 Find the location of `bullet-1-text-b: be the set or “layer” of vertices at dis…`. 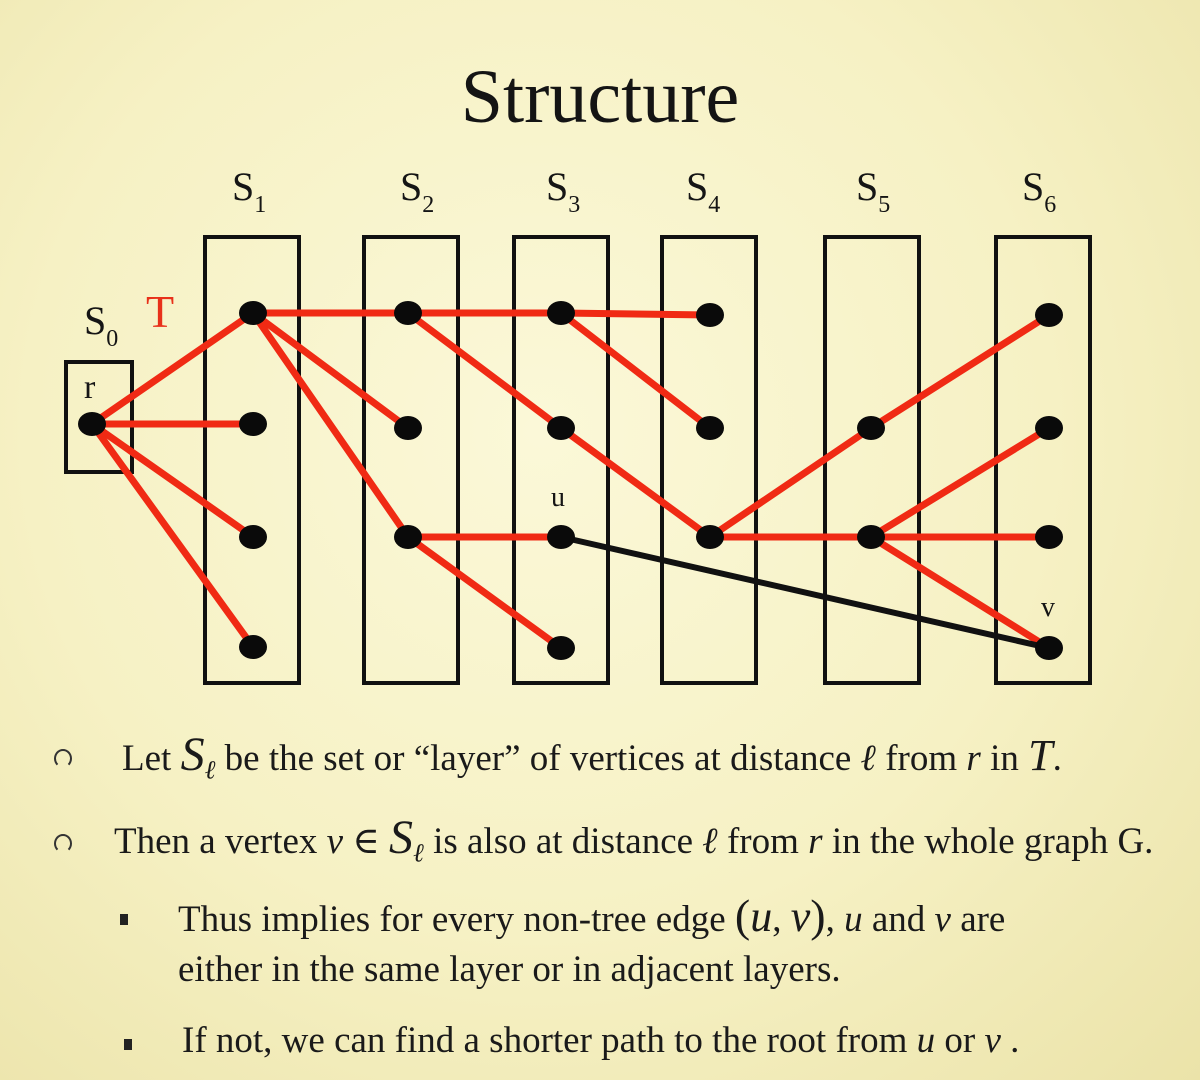

bullet-1-text-b: be the set or “layer” of vertices at dis… is located at coordinates (538, 758).